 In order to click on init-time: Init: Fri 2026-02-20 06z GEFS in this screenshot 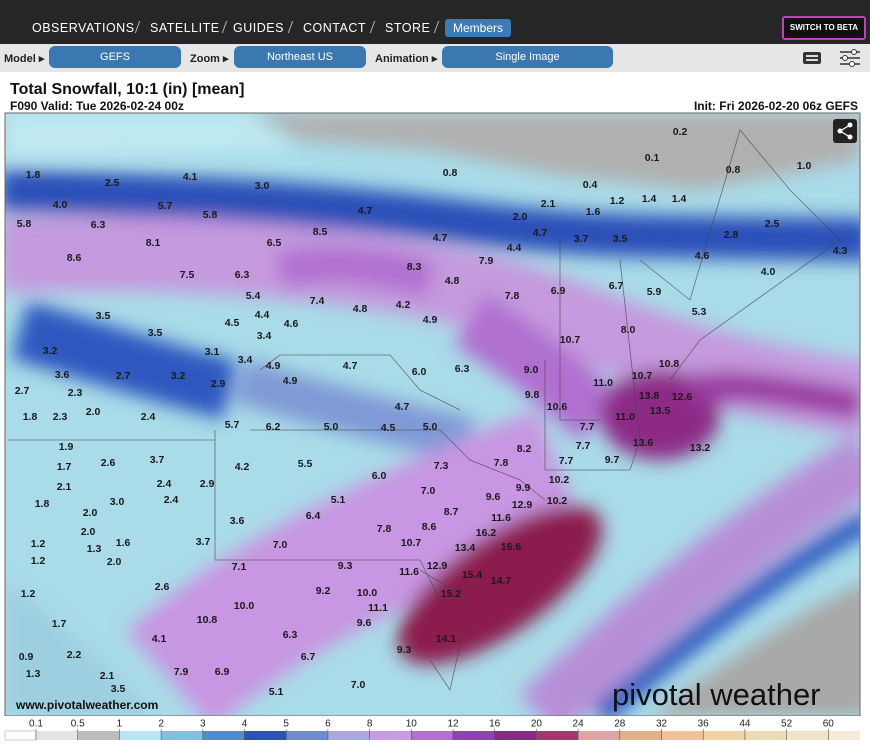, I will do `click(775, 106)`.